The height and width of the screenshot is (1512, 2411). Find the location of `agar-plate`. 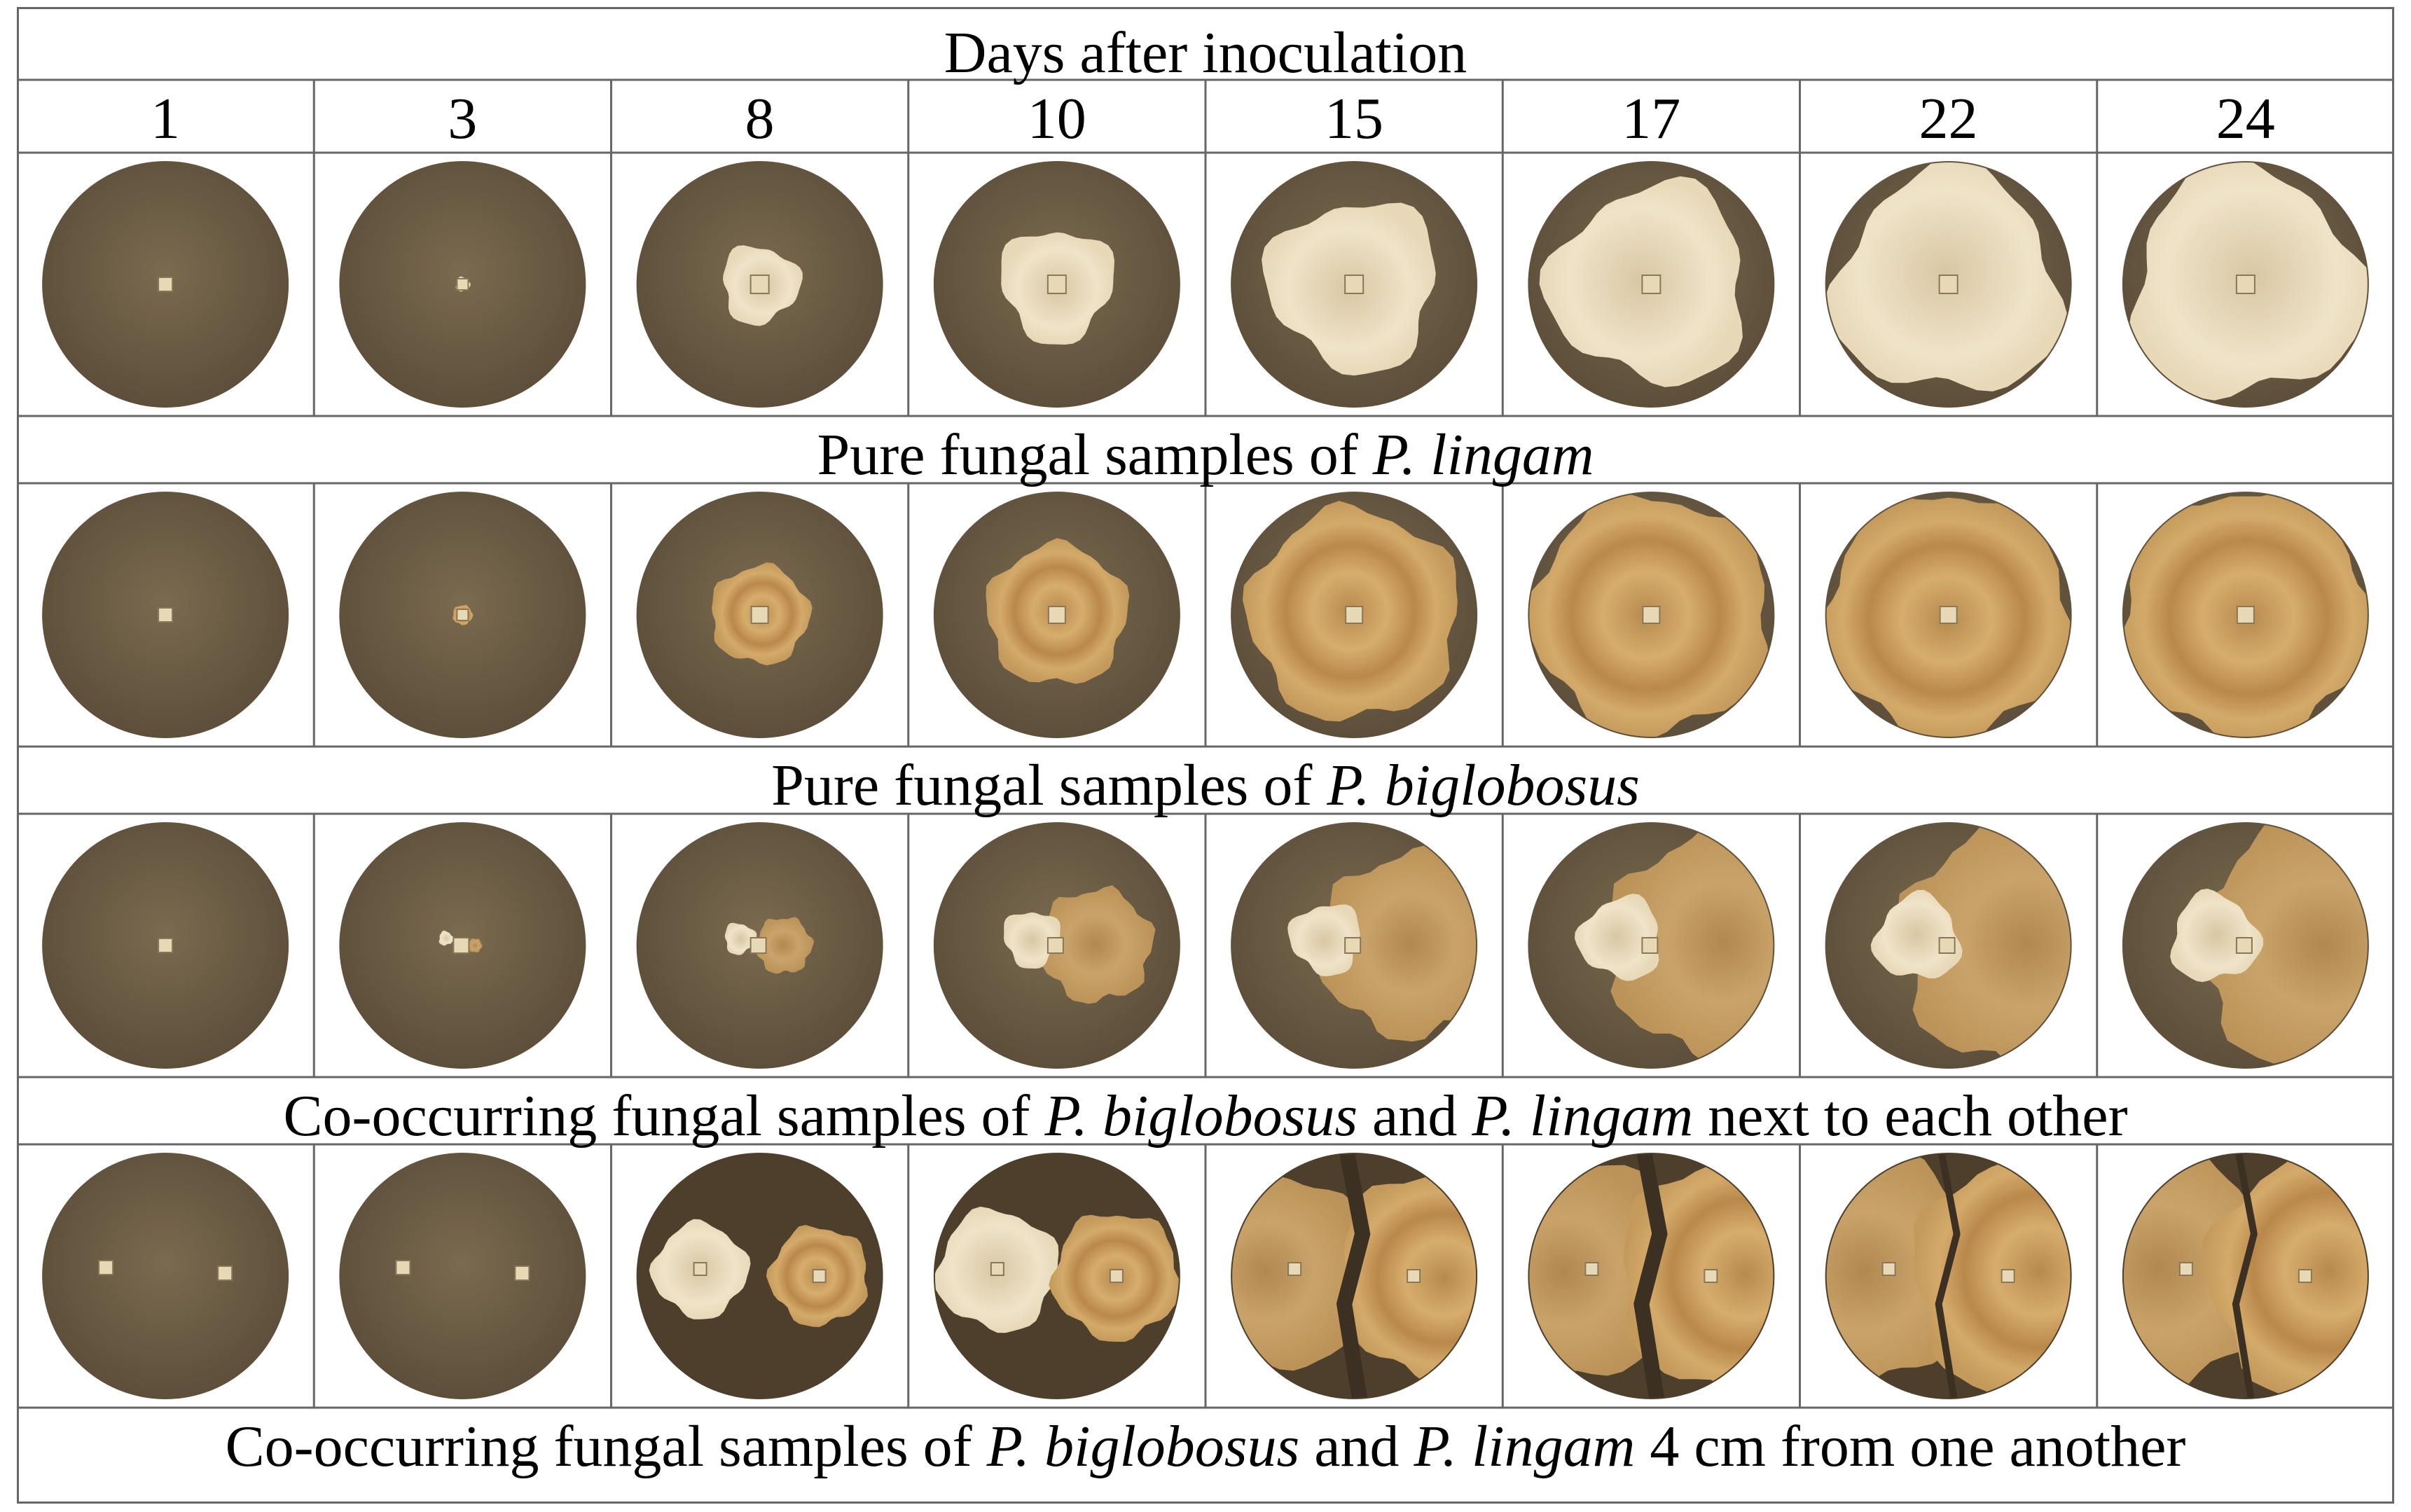

agar-plate is located at coordinates (165, 1276).